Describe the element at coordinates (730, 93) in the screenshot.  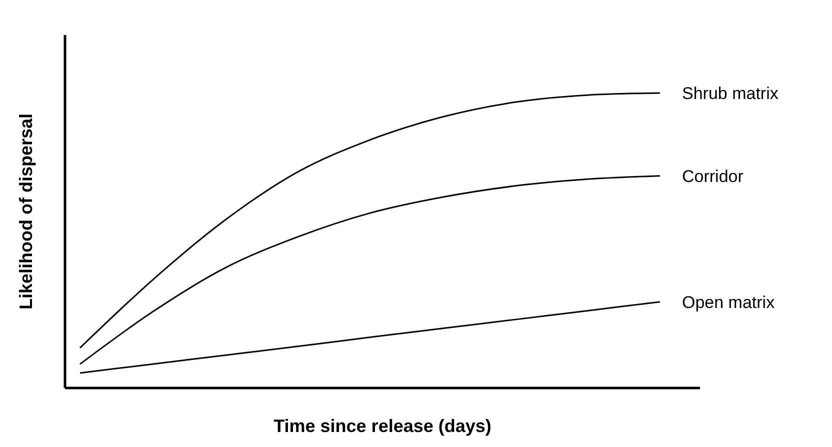
I see `series-label: Shrub matrix` at that location.